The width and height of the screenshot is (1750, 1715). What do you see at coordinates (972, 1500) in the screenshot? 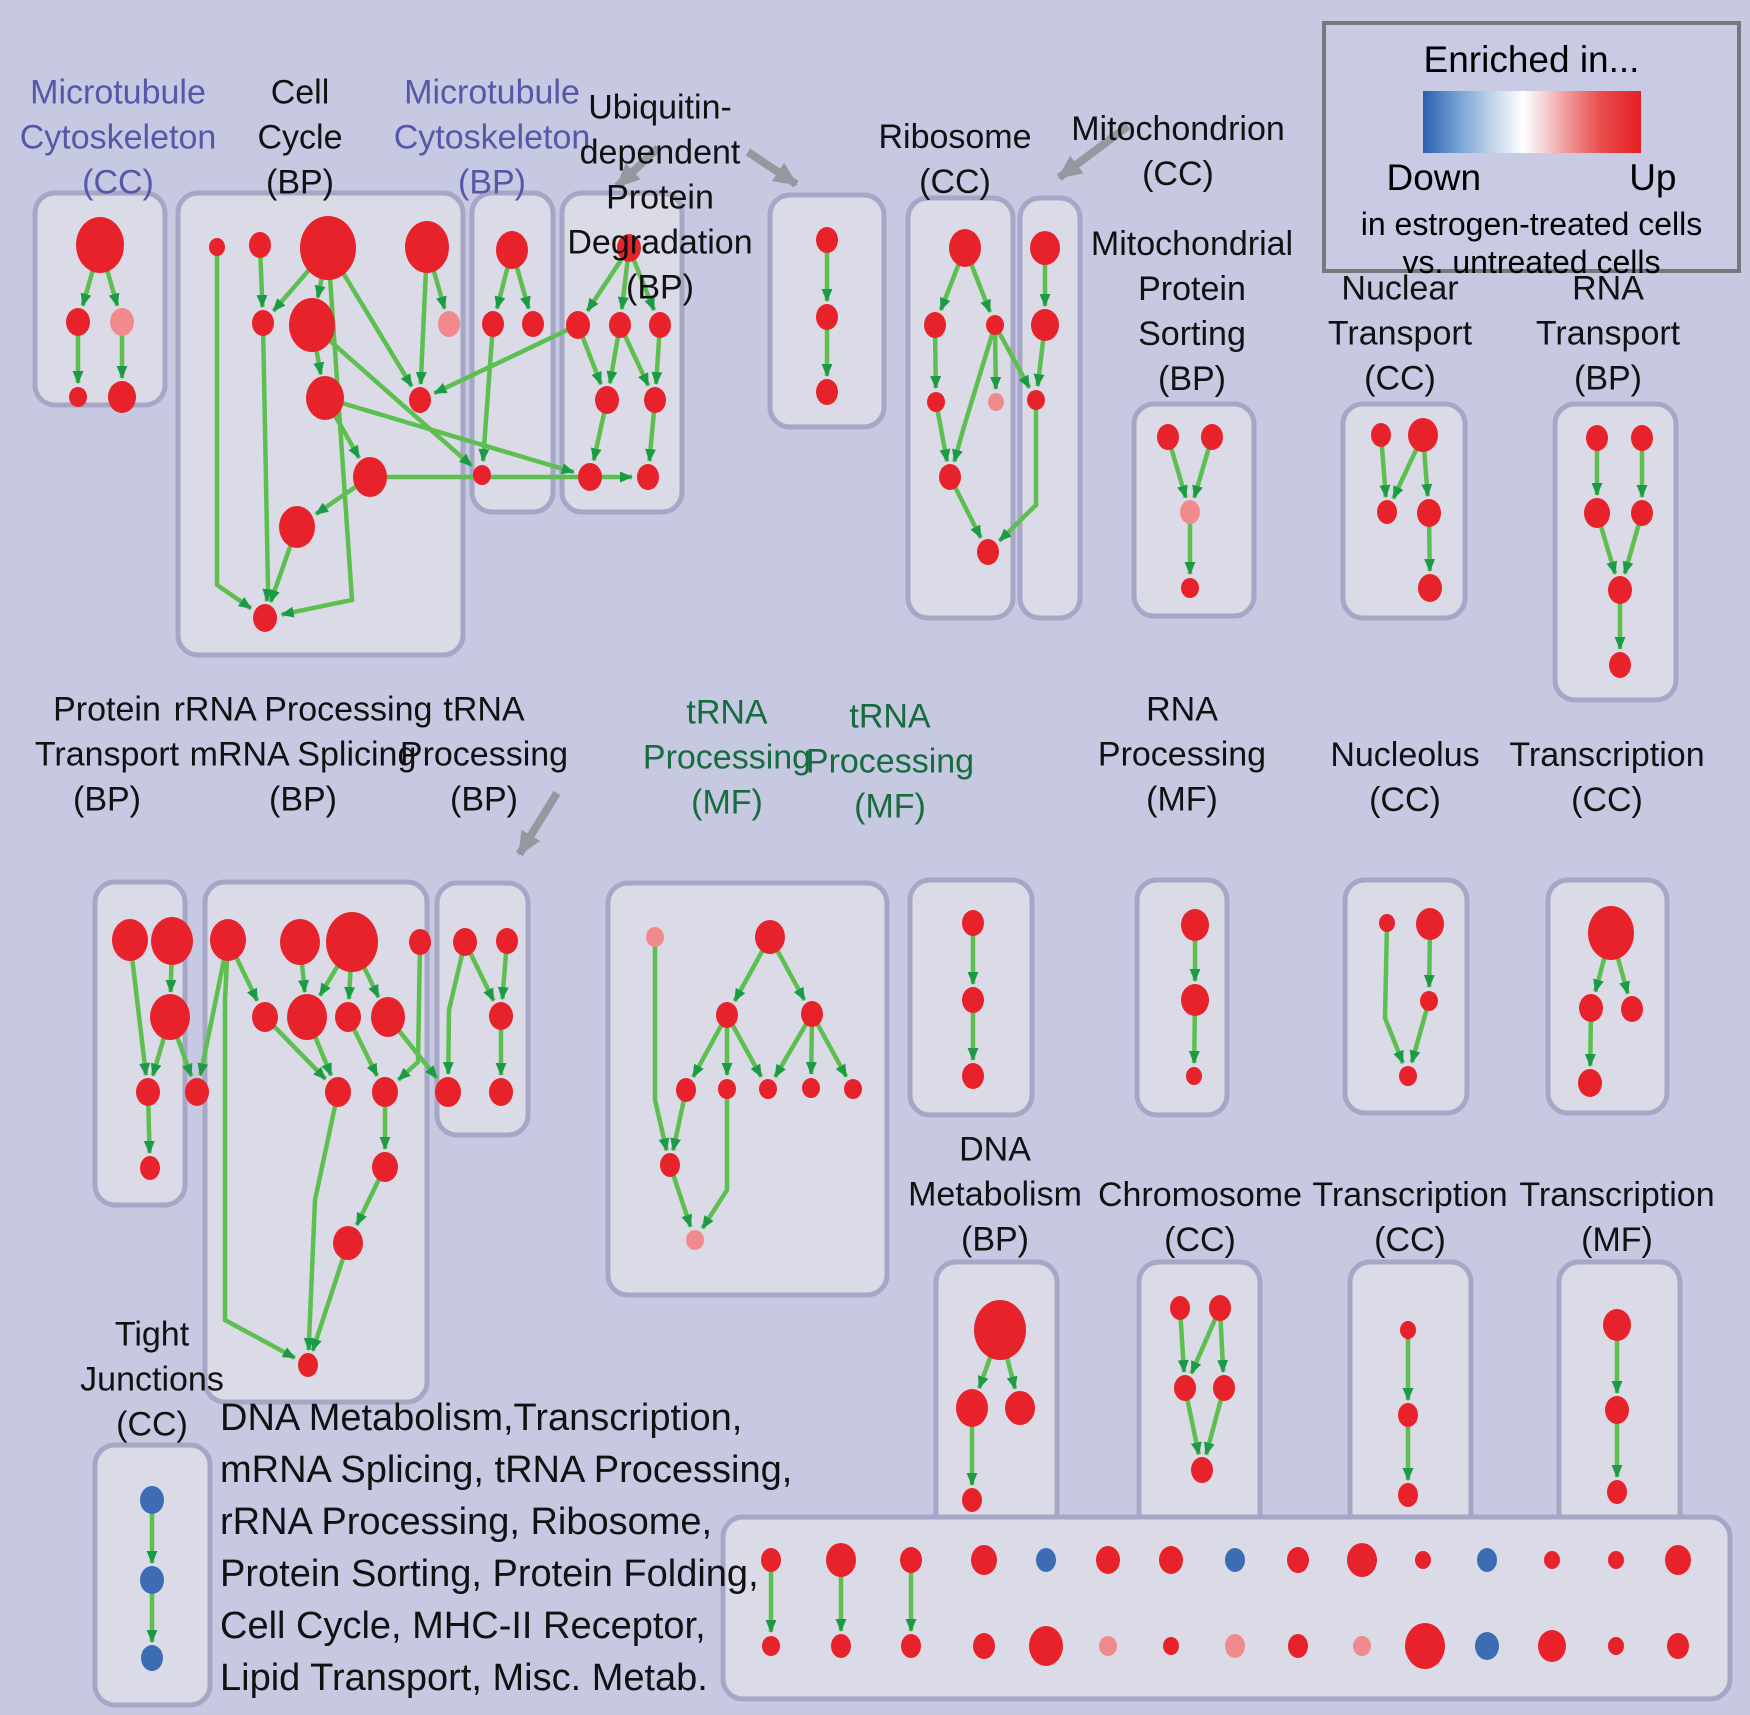
I see `go-node-dm4` at bounding box center [972, 1500].